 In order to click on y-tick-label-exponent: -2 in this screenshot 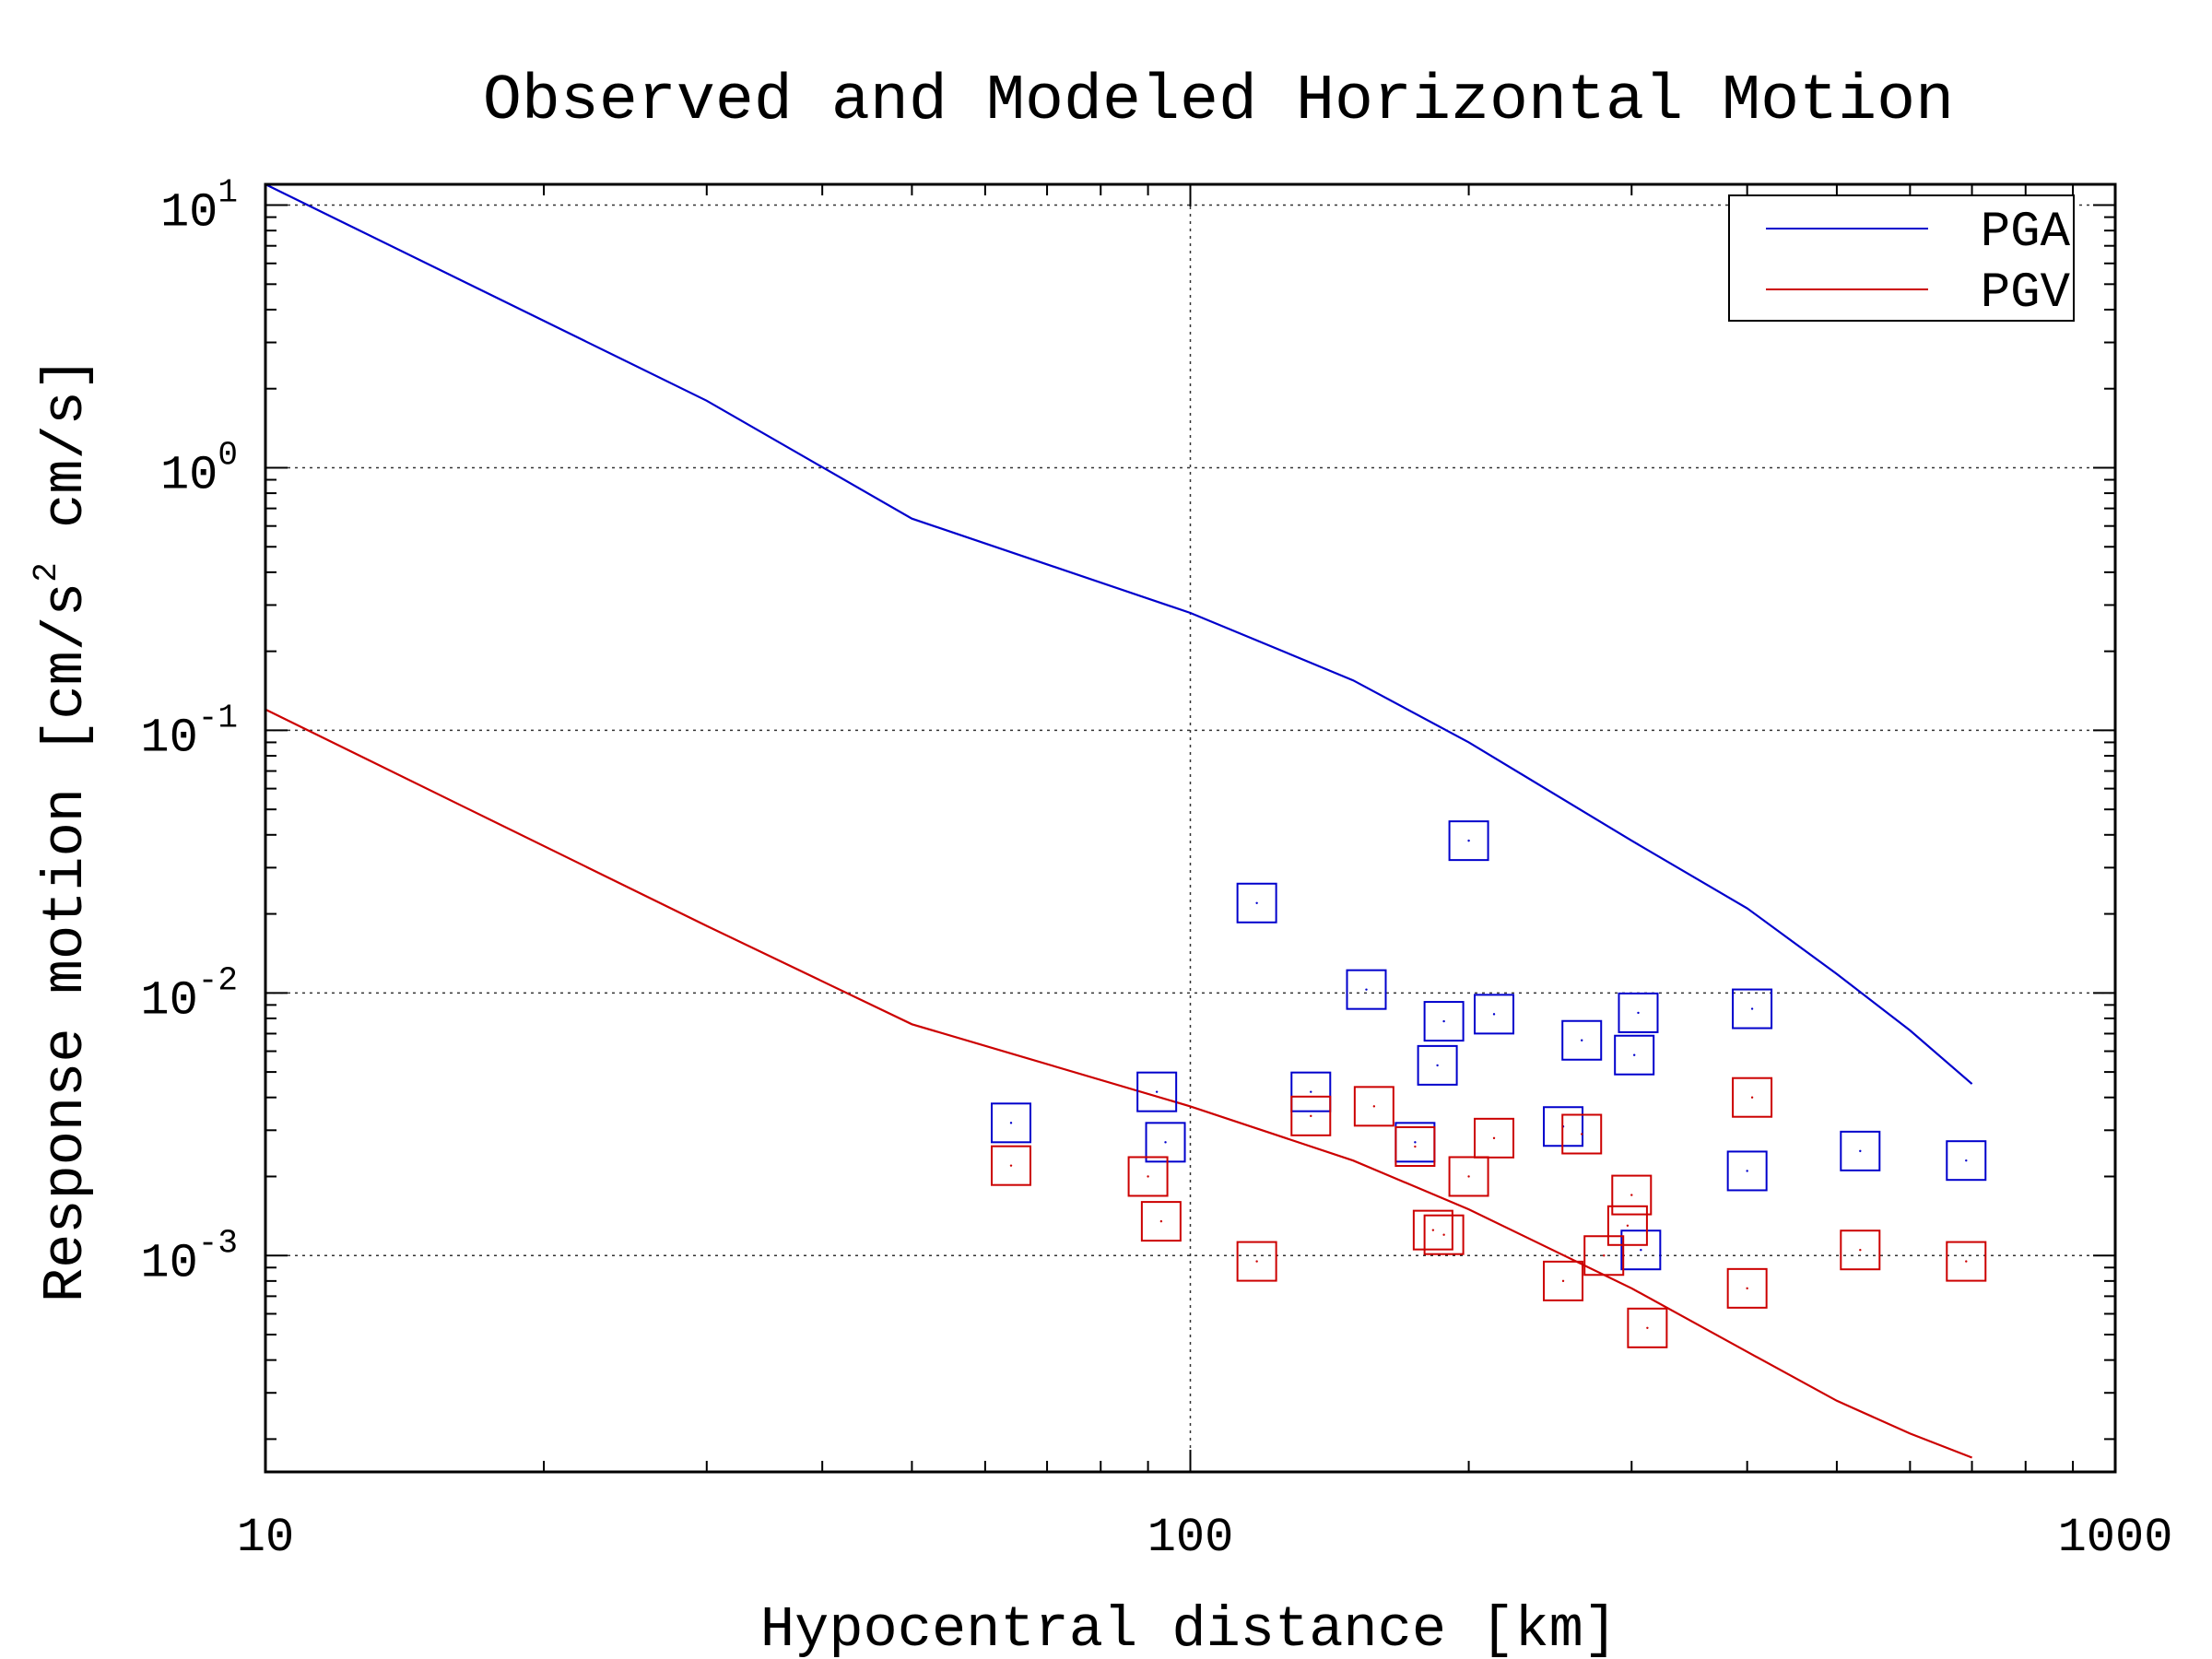, I will do `click(218, 980)`.